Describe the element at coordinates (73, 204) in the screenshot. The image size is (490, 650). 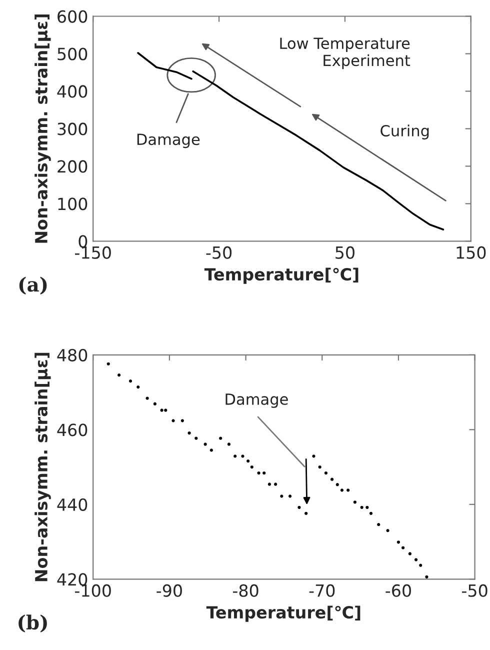
I see `y-tick-label: 100` at that location.